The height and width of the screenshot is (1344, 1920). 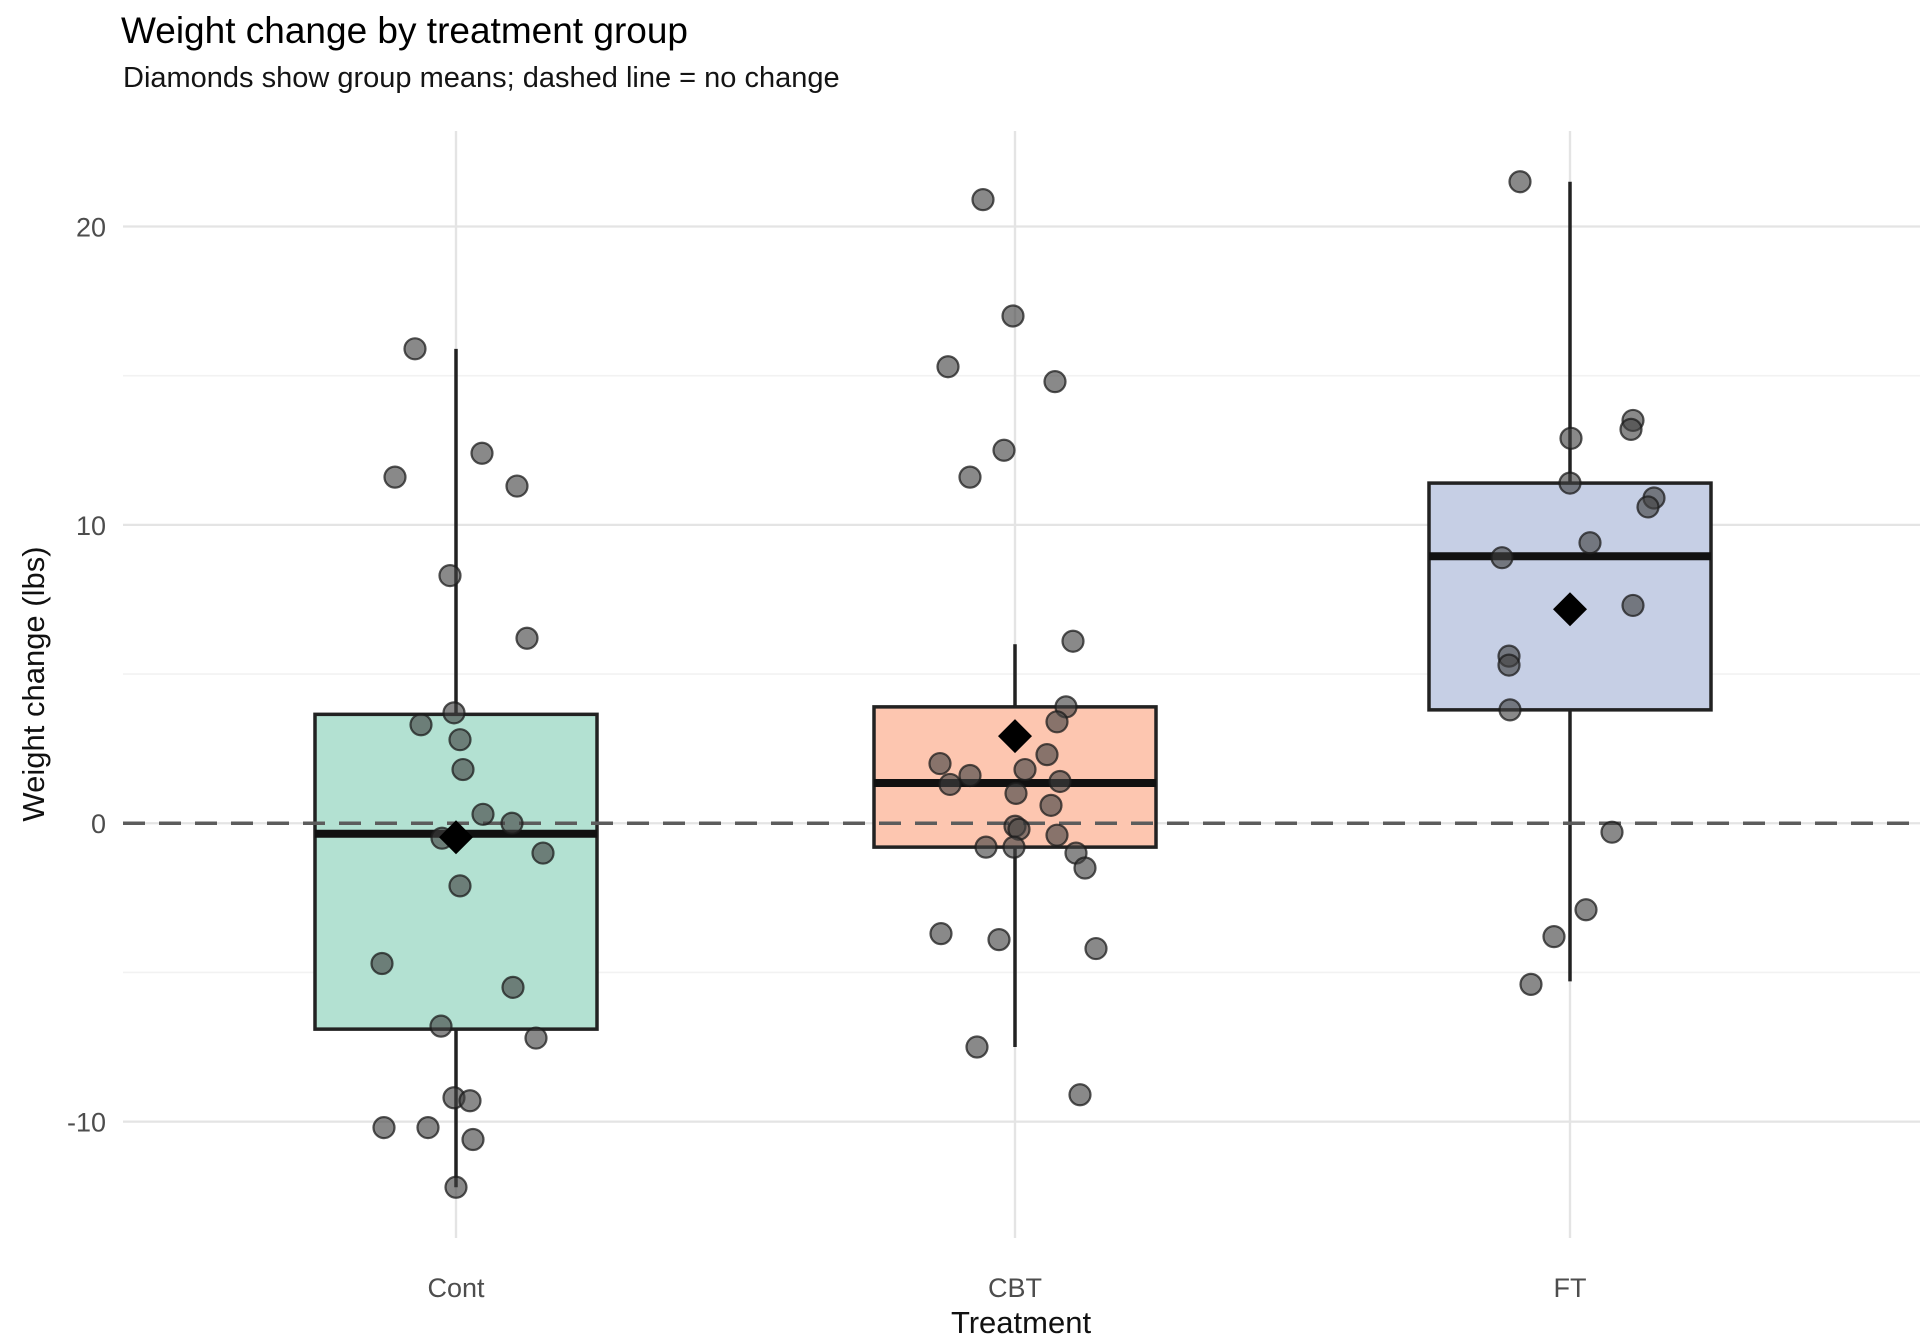 I want to click on y-tick-label: 20, so click(x=91, y=227).